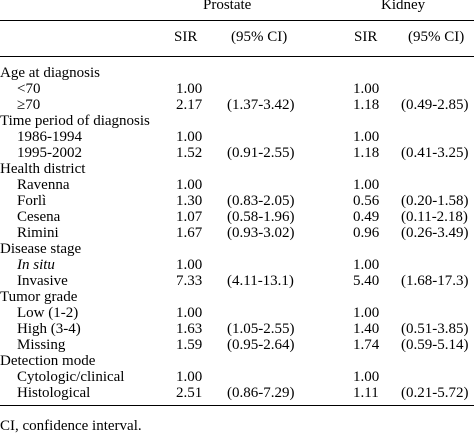 The image size is (474, 437). Describe the element at coordinates (39, 297) in the screenshot. I see `section-title: Tumor grade` at that location.